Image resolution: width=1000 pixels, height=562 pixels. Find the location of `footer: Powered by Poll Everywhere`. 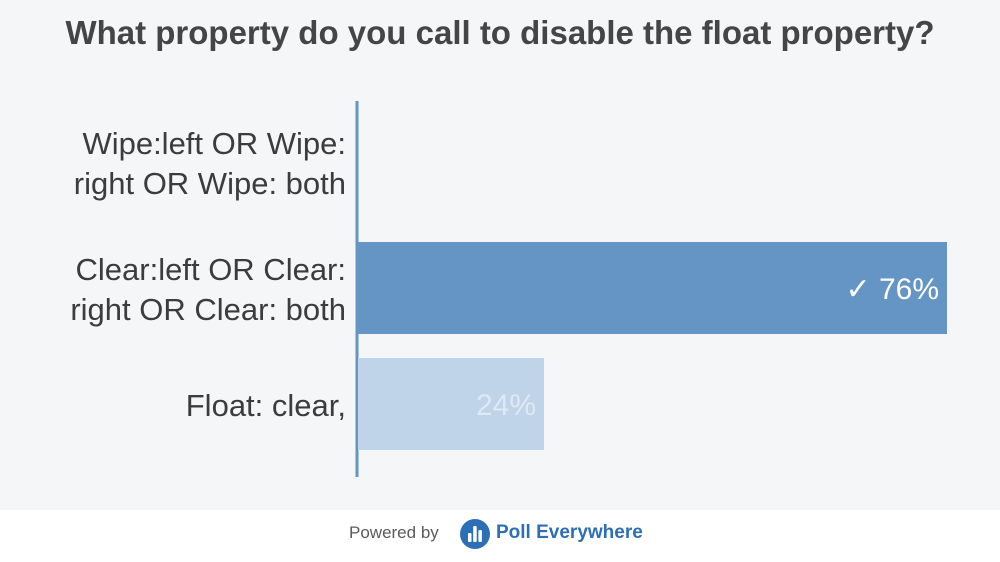

footer: Powered by Poll Everywhere is located at coordinates (500, 536).